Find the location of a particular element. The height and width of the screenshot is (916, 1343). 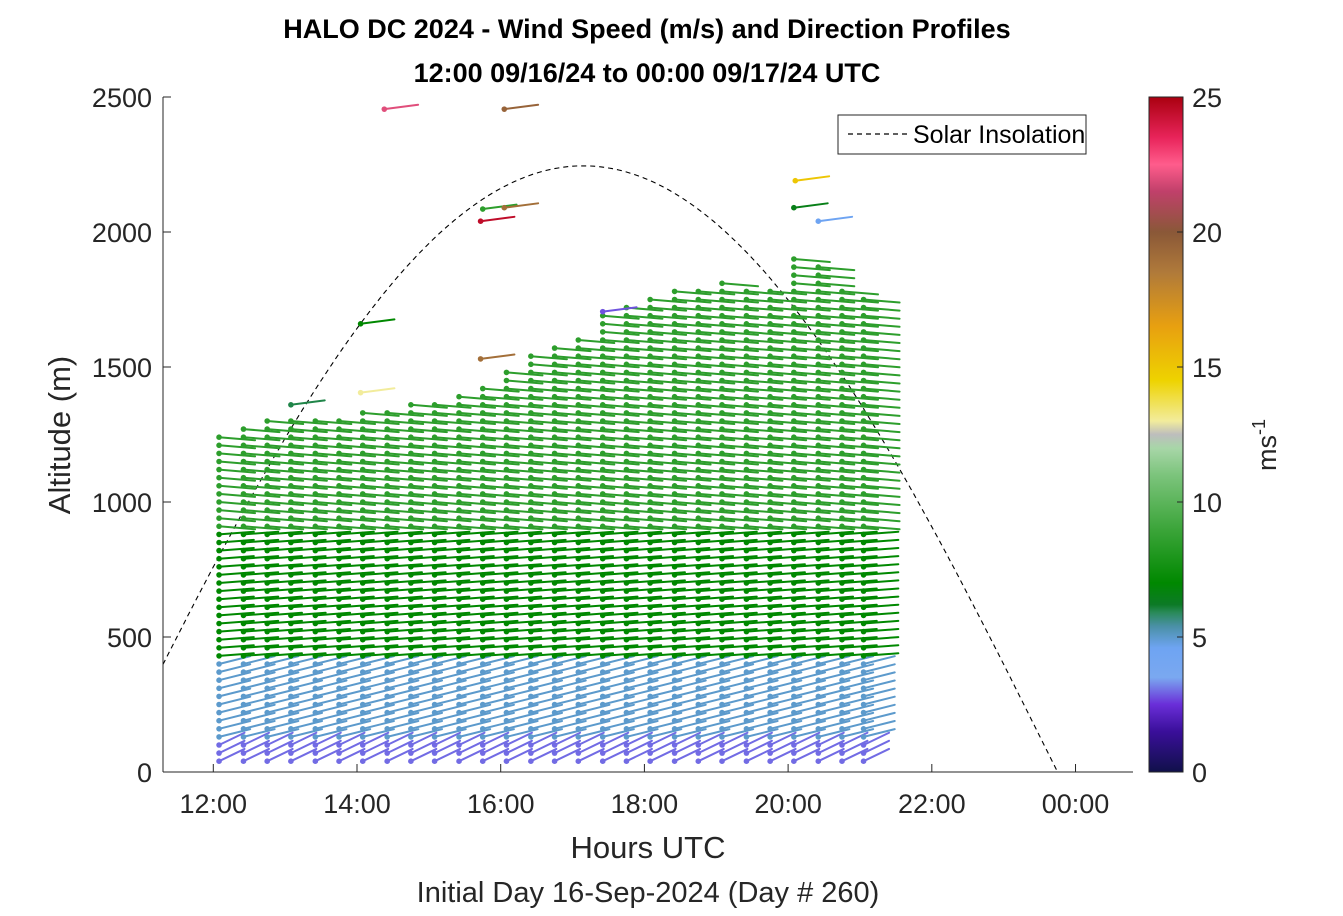

colorbar-label-sup: -1 is located at coordinates (1259, 427).